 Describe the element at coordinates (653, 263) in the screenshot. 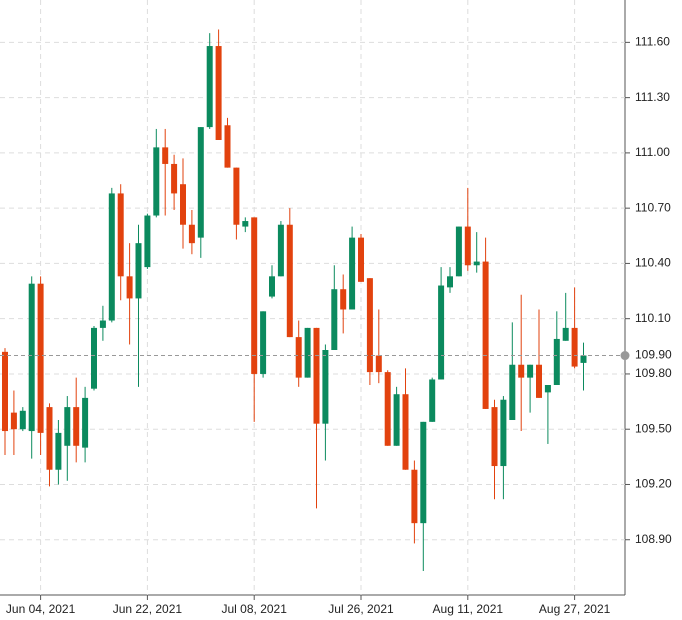

I see `y-tick-label: 110.40` at that location.